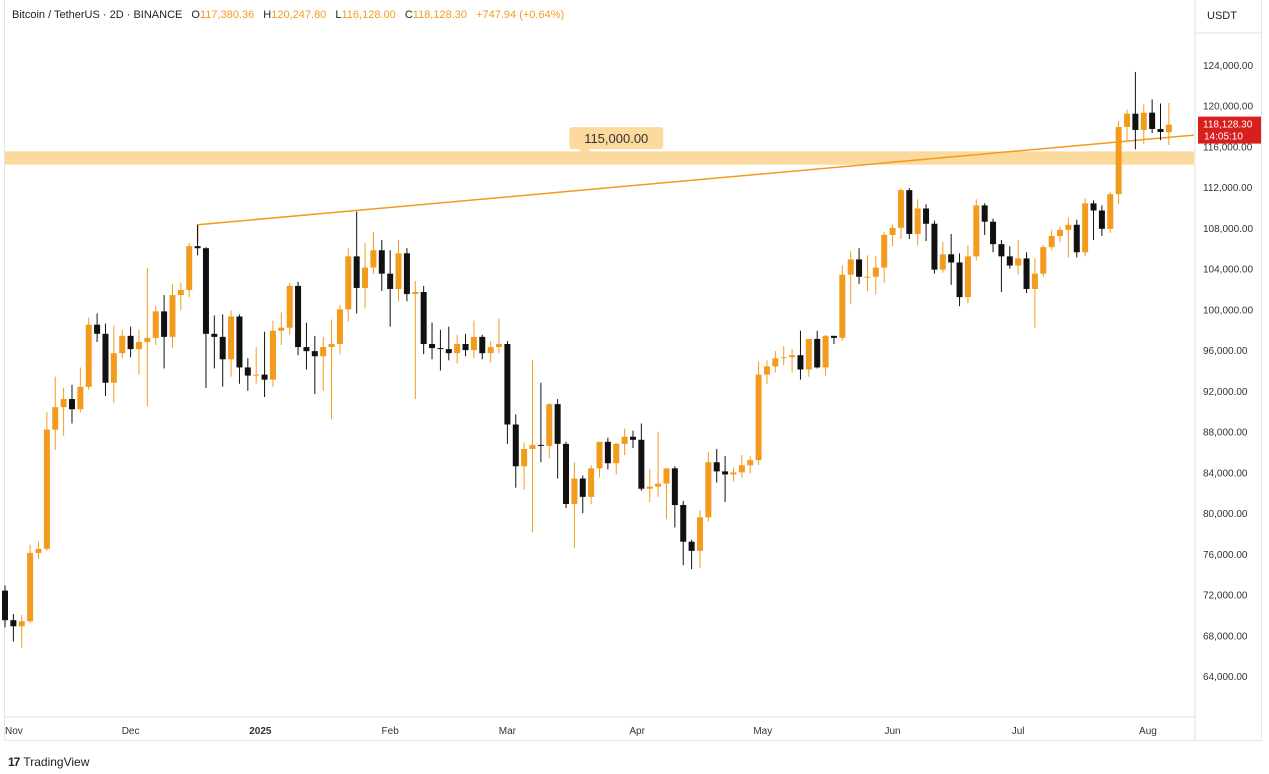 The height and width of the screenshot is (774, 1269). I want to click on y-tick-label: 100,000.00, so click(1228, 310).